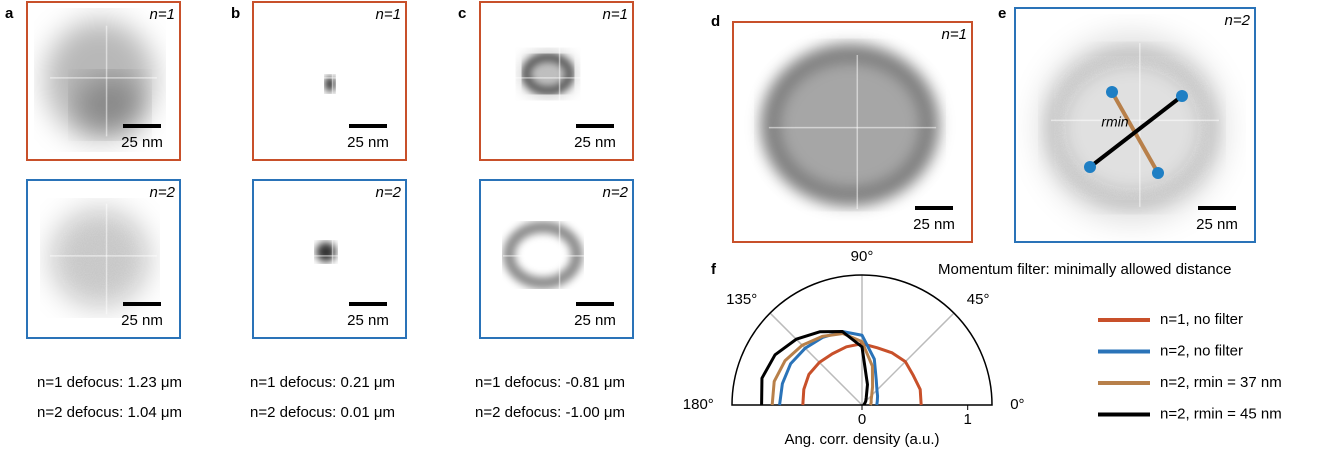 This screenshot has height=460, width=1323. What do you see at coordinates (862, 256) in the screenshot?
I see `theta-tick-label: 90°` at bounding box center [862, 256].